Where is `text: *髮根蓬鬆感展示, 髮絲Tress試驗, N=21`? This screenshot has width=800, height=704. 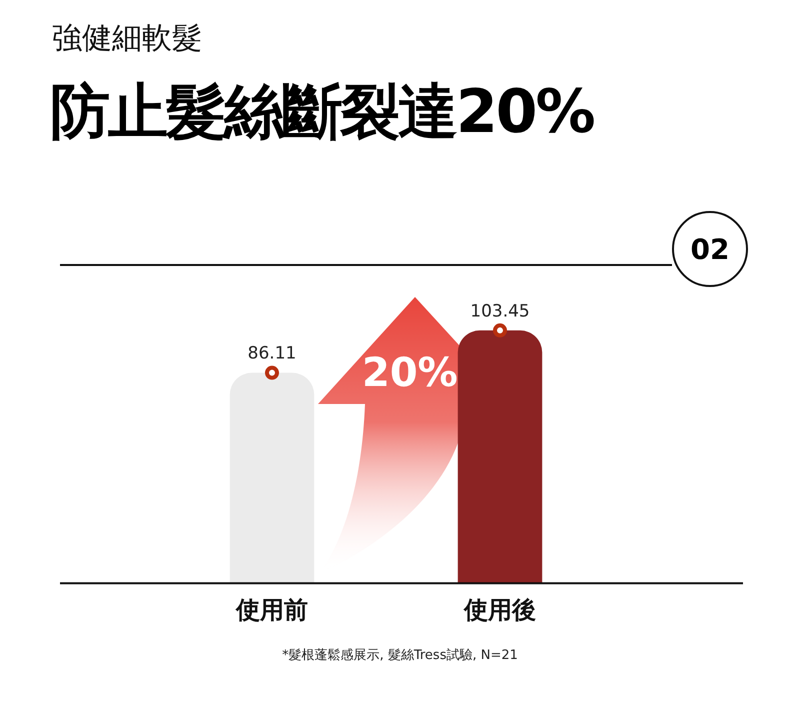
text: *髮根蓬鬆感展示, 髮絲Tress試驗, N=21 is located at coordinates (400, 655).